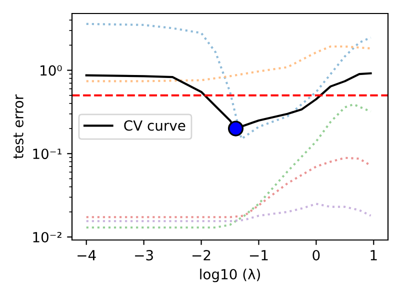 The height and width of the screenshot is (300, 400). I want to click on x-tick-label: −4, so click(87, 255).